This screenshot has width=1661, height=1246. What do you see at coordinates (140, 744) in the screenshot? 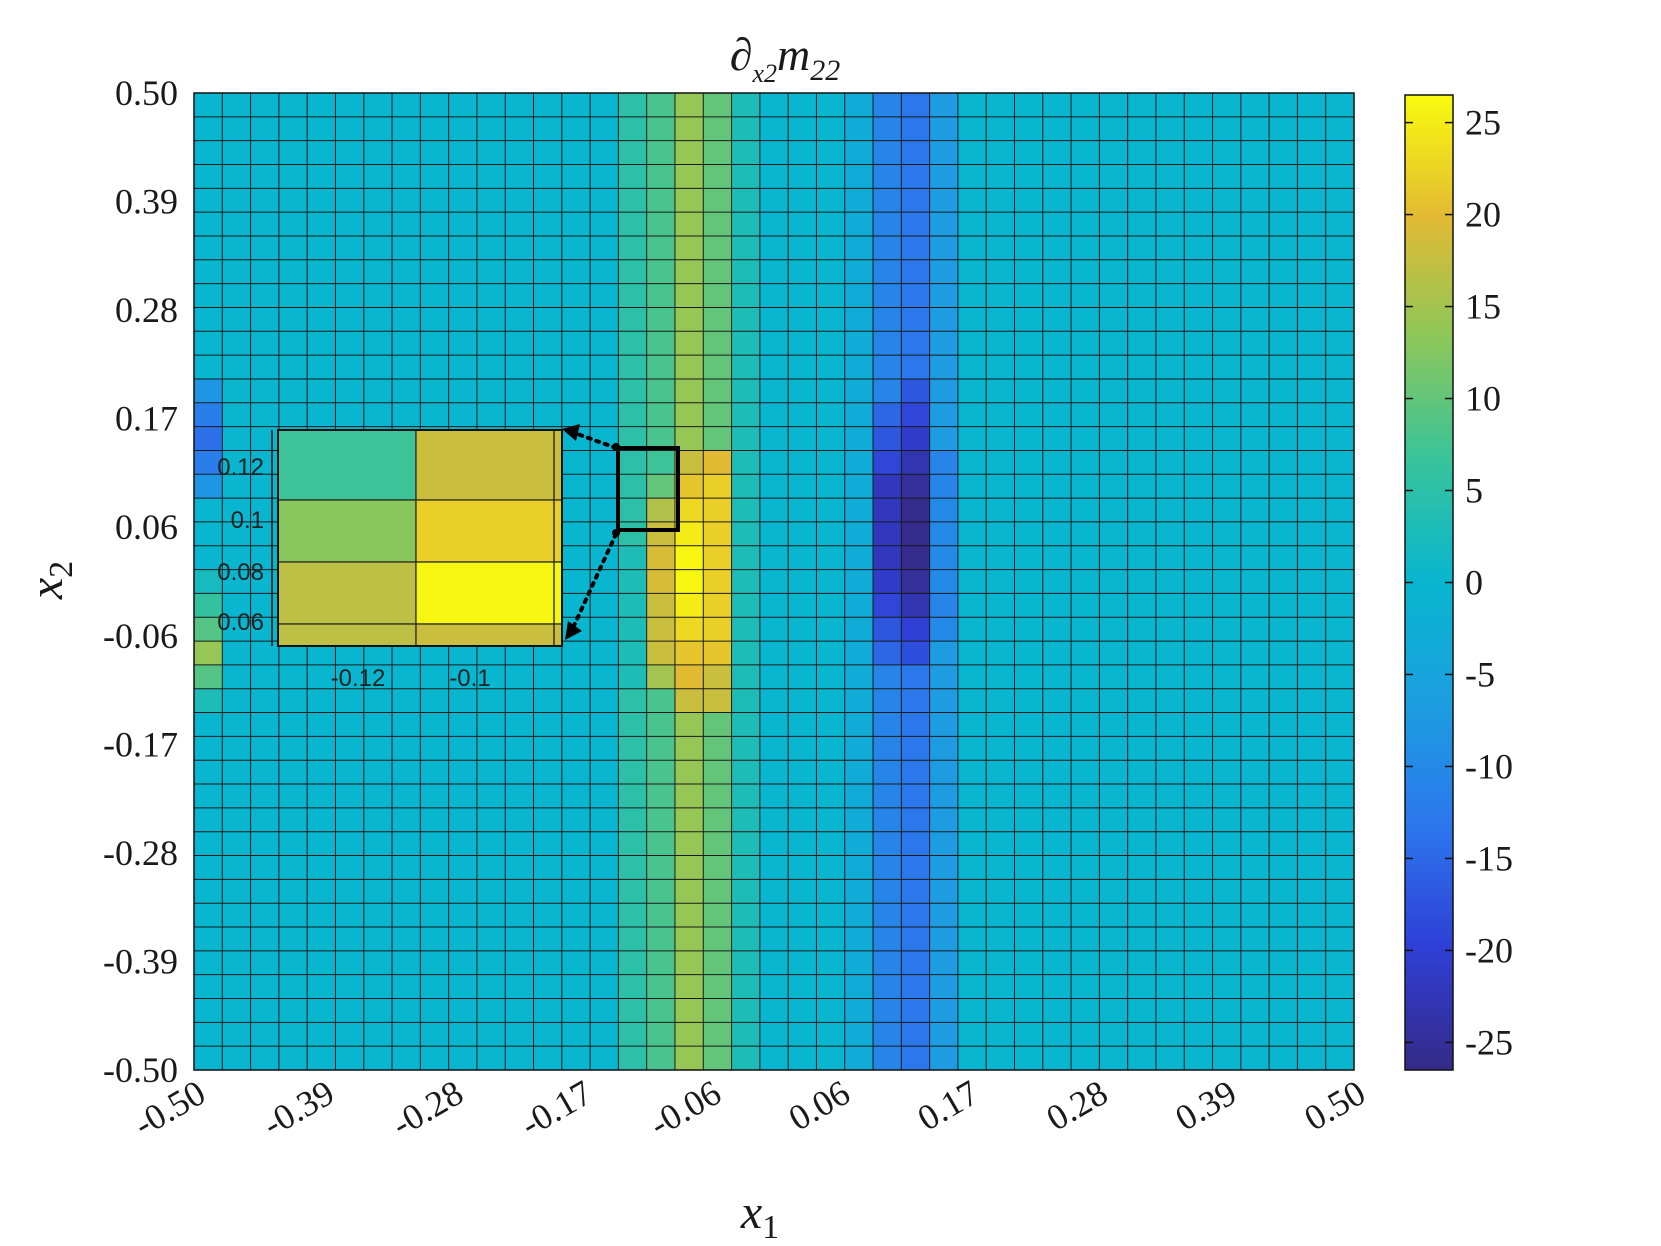
I see `y-tick-label: -0.17` at bounding box center [140, 744].